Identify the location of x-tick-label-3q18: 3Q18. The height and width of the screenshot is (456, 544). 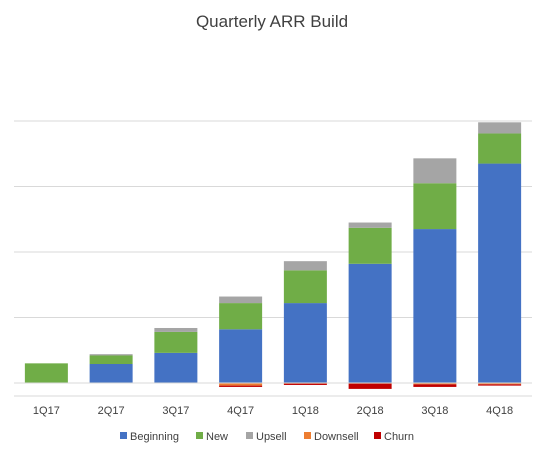
(434, 411).